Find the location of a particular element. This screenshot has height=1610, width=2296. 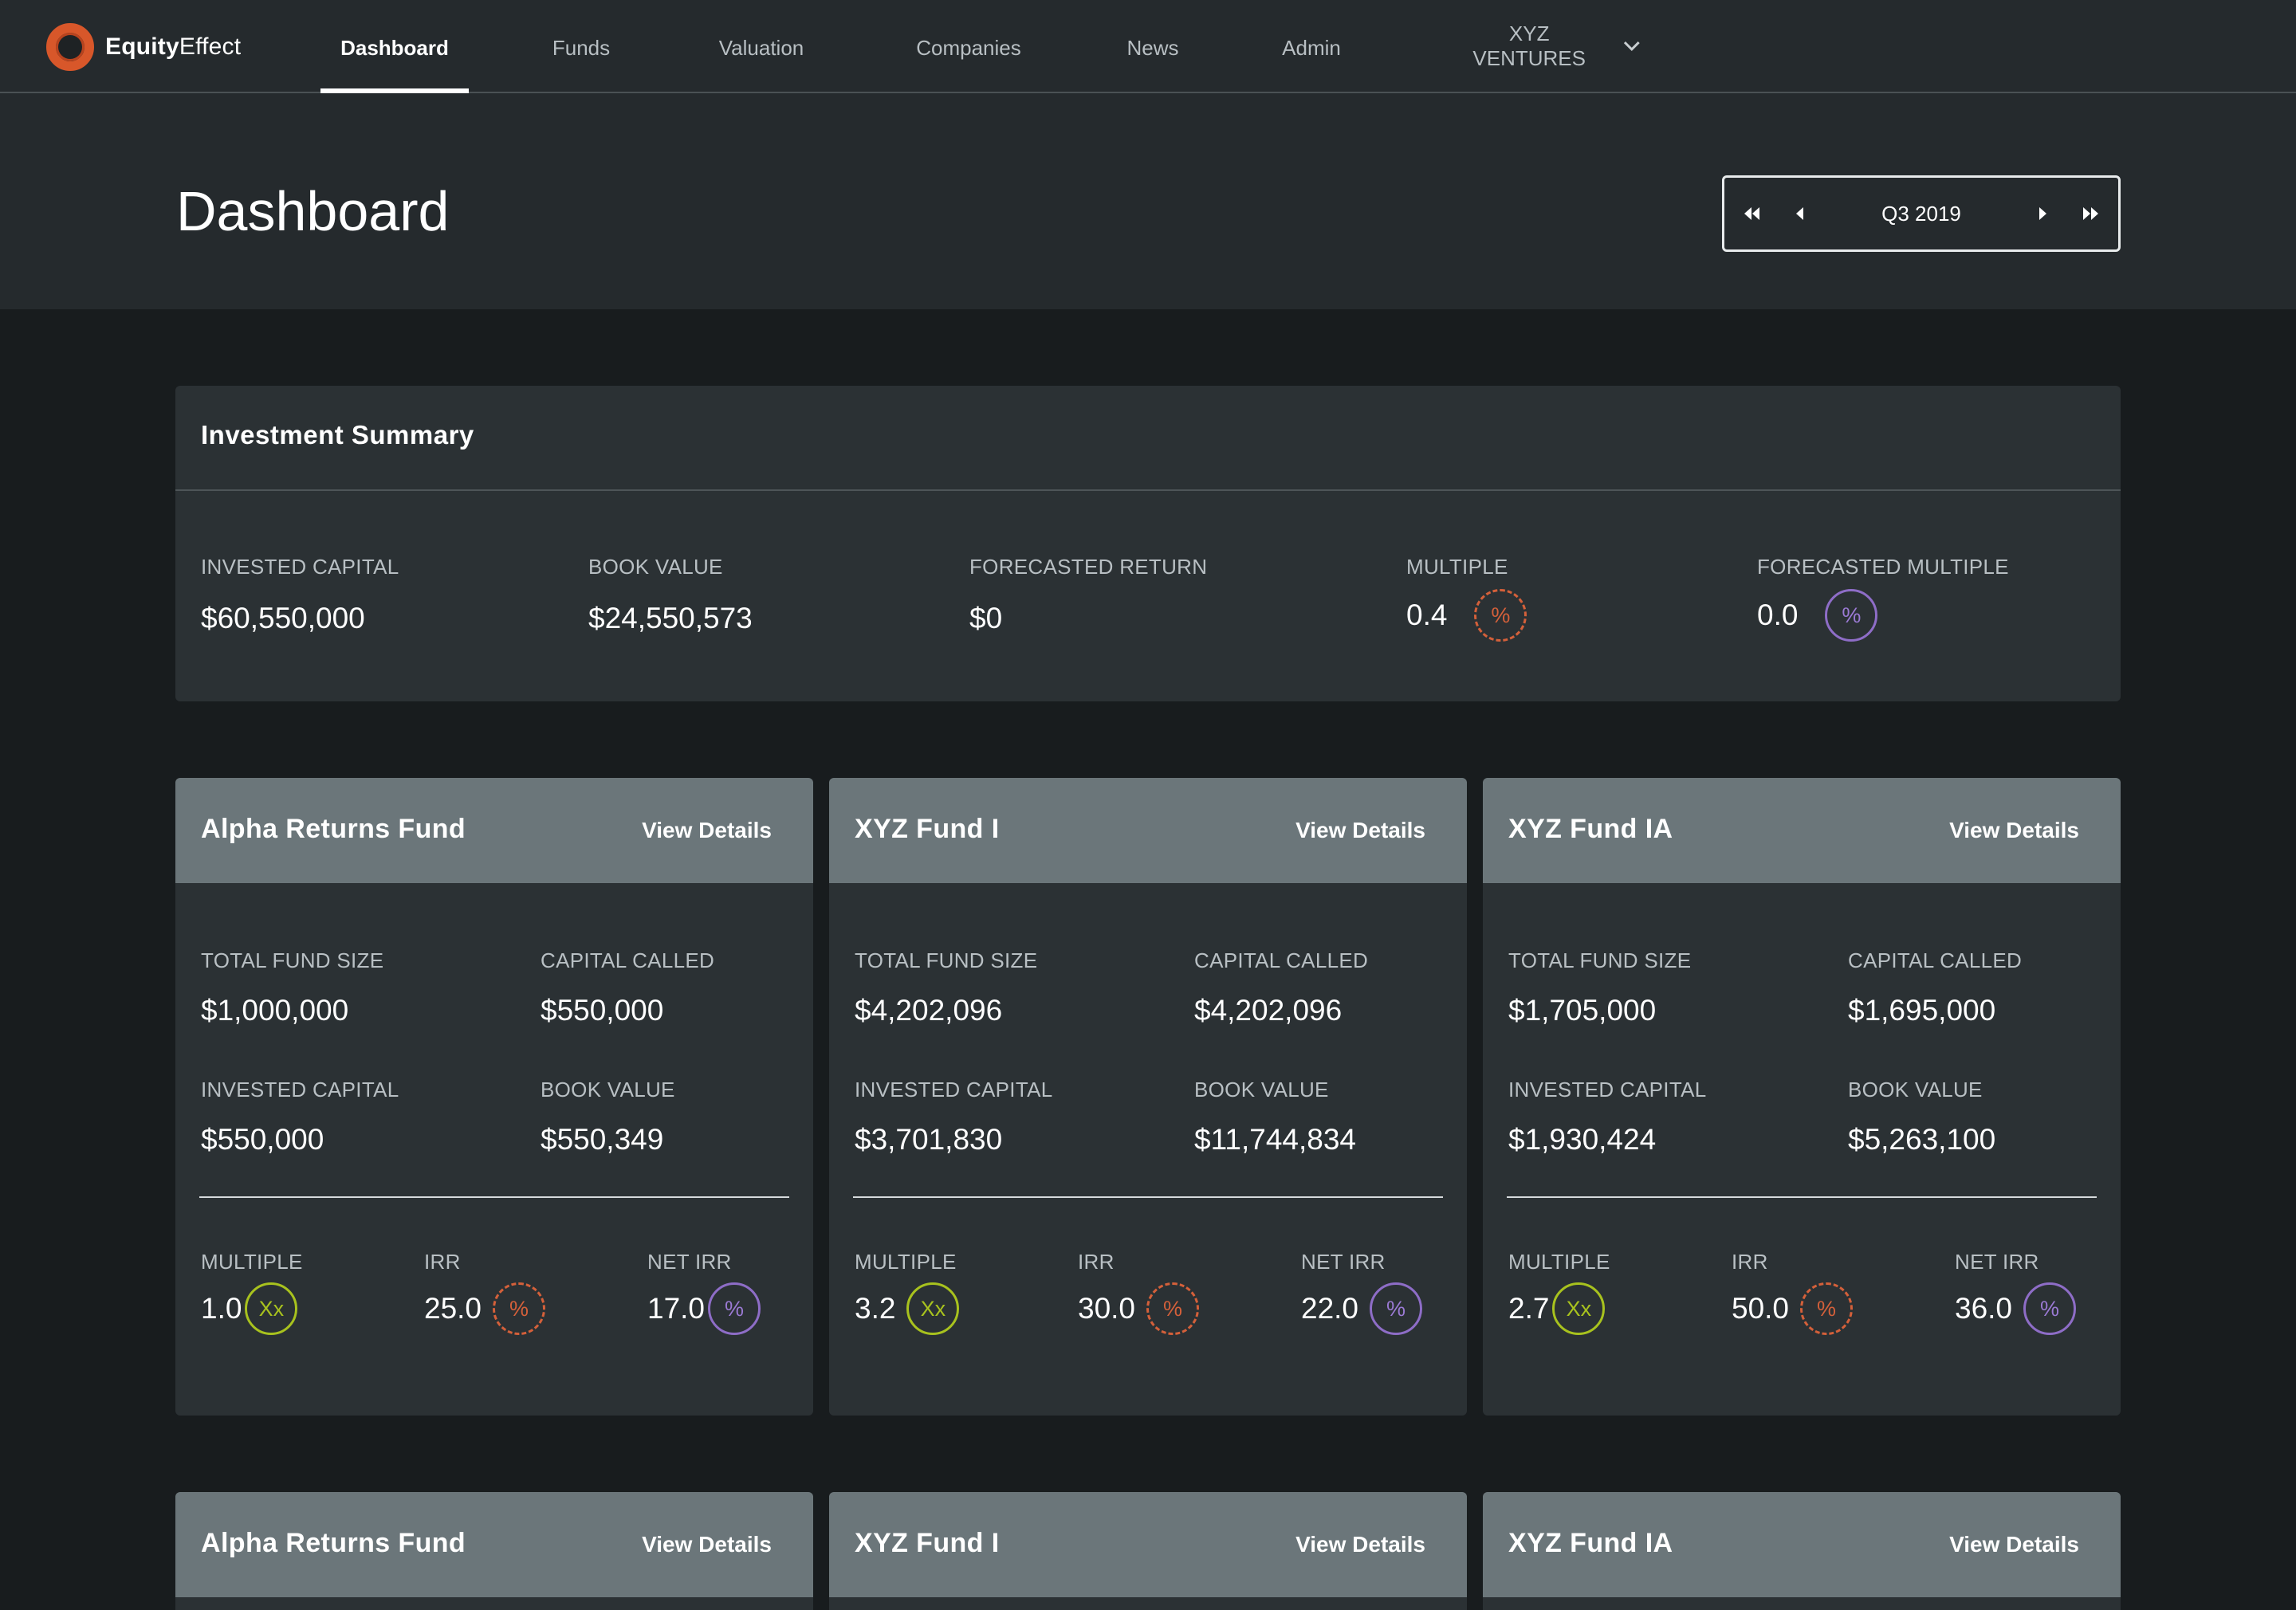

fund-card: XYZ Fund I View Details is located at coordinates (1148, 1551).